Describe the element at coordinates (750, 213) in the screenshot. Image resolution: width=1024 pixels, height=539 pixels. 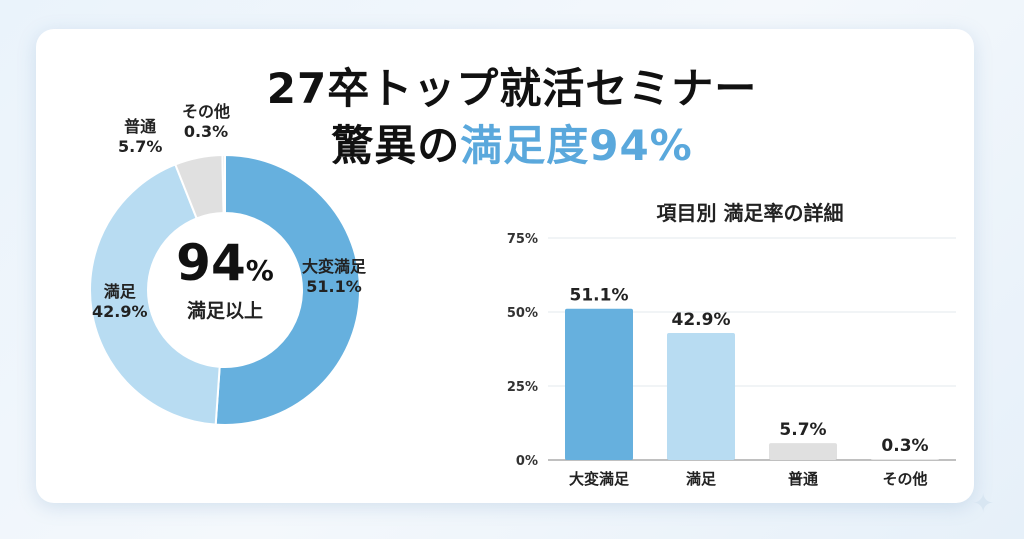
I see `bar-chart-title: 項目別 満足率の詳細` at that location.